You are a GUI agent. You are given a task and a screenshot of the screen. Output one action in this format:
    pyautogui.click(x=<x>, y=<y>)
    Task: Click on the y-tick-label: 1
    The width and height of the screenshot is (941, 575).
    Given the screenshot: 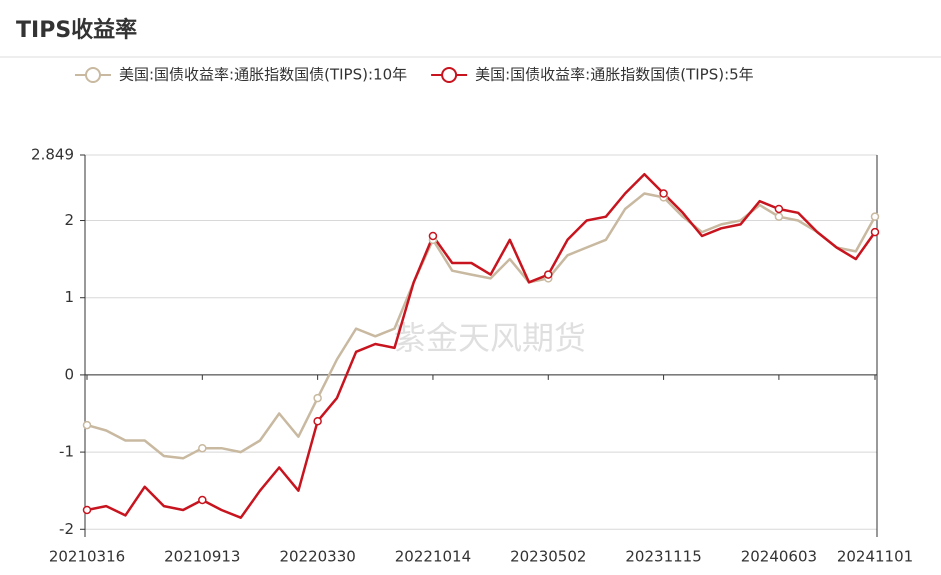 What is the action you would take?
    pyautogui.click(x=69, y=297)
    